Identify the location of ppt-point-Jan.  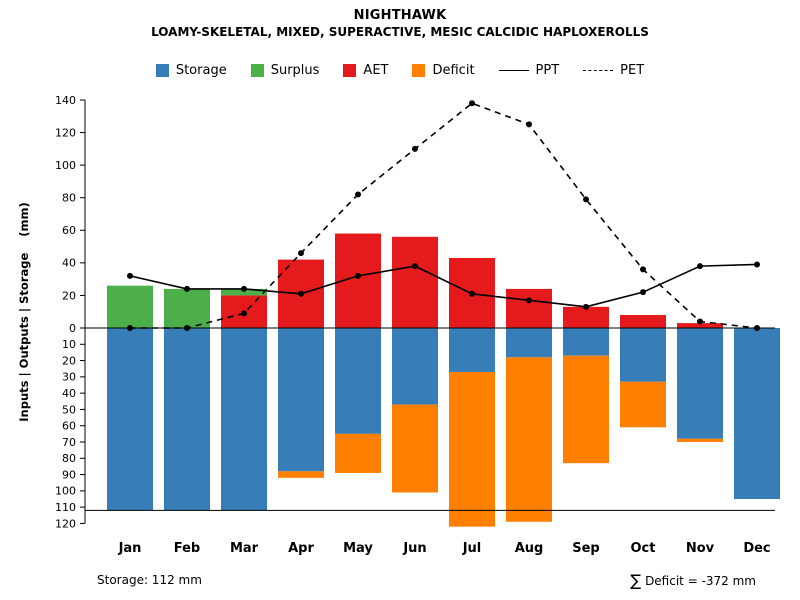
(130, 275).